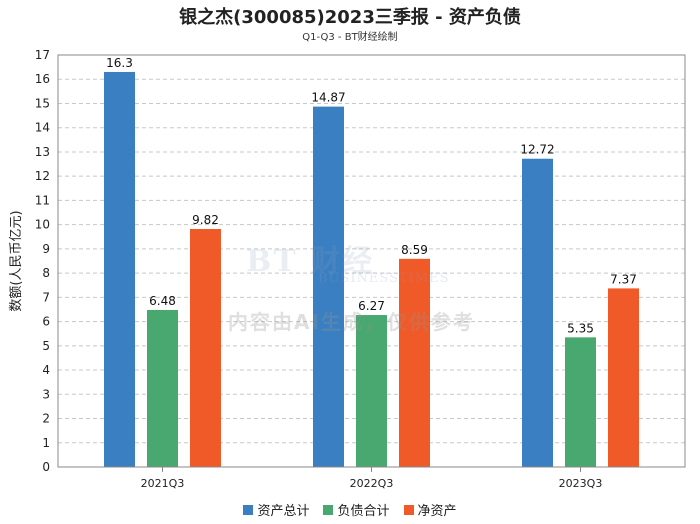  I want to click on legend-item-net-assets: 净资产, so click(430, 509).